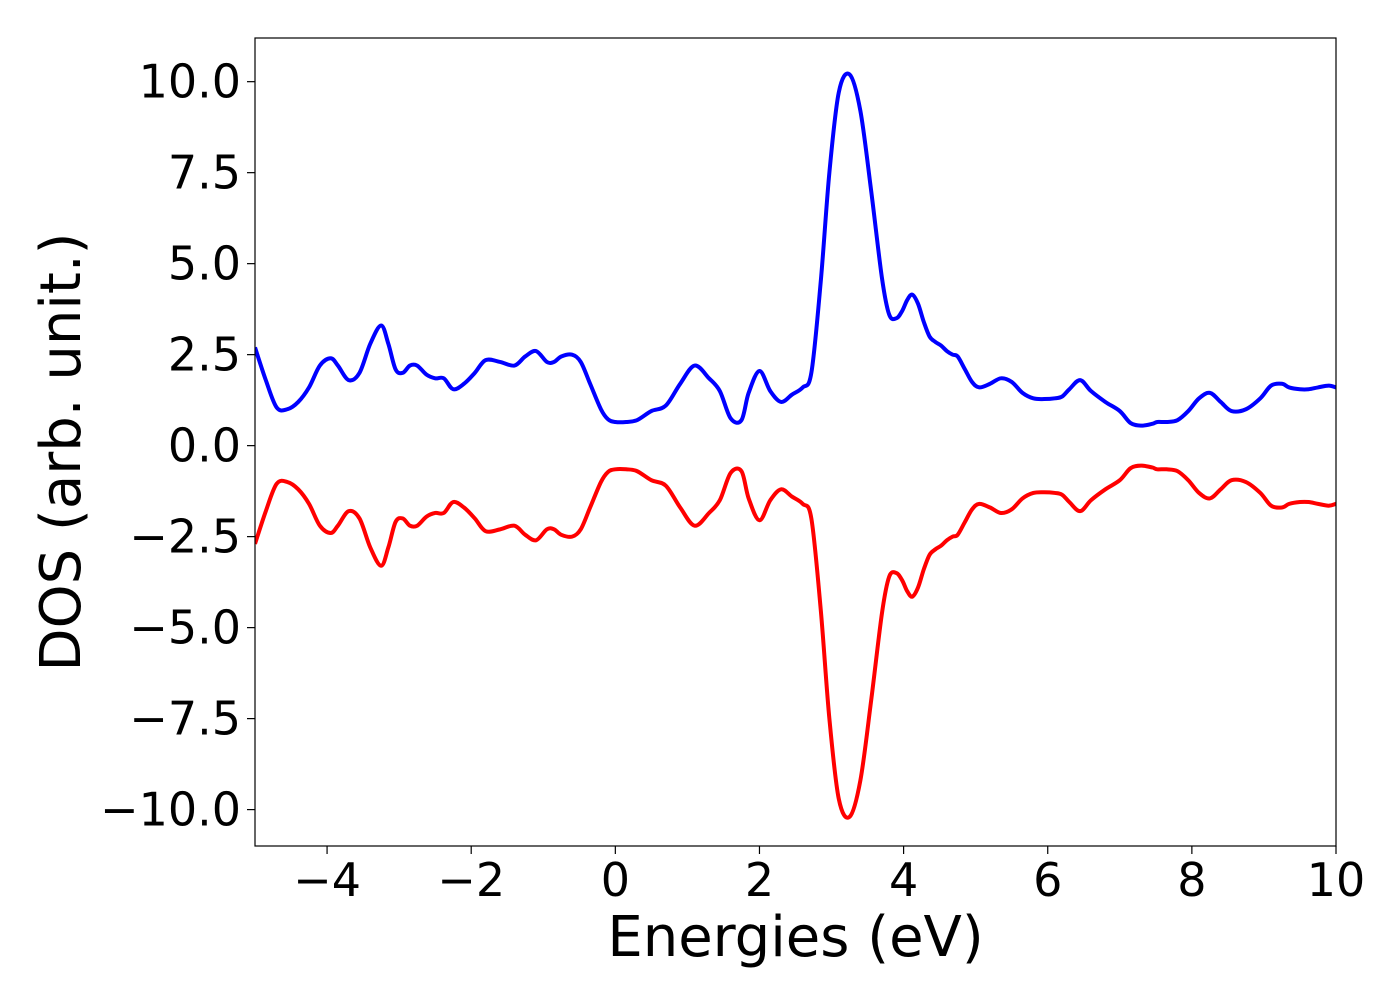  I want to click on x-tick-label: −2, so click(471, 880).